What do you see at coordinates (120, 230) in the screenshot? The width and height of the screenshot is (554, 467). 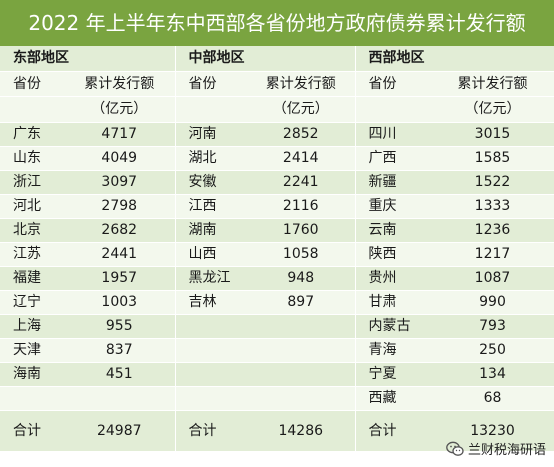 I see `amount-cell: 2682` at bounding box center [120, 230].